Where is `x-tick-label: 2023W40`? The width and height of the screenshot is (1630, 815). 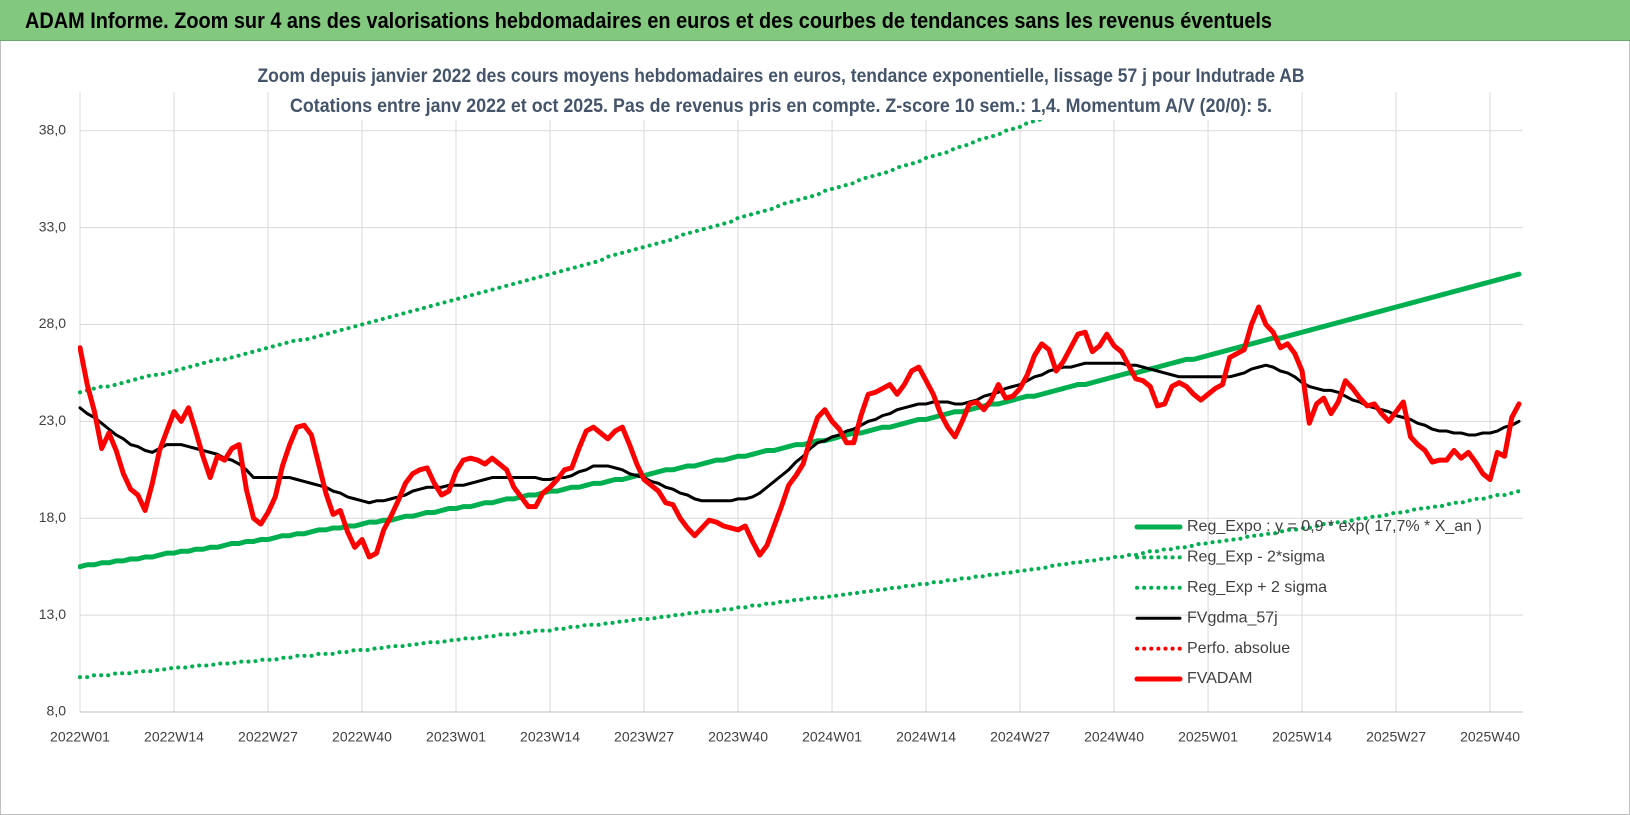 x-tick-label: 2023W40 is located at coordinates (738, 737).